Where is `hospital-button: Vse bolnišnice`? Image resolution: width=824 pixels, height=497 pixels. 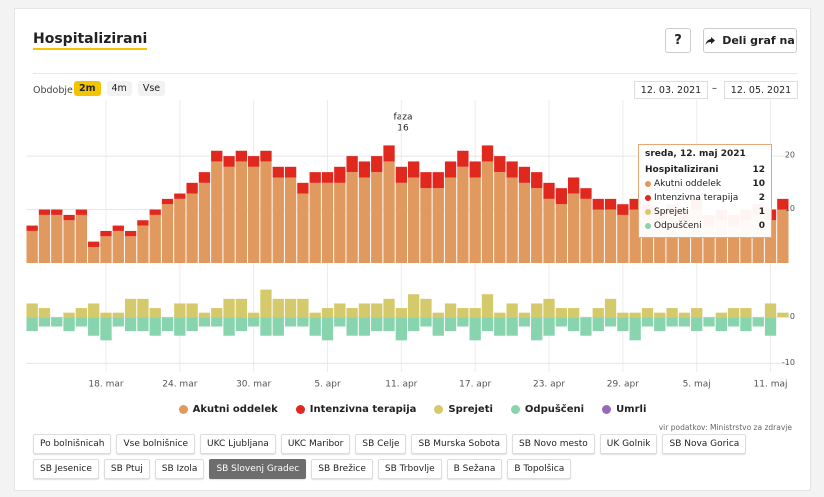 hospital-button: Vse bolnišnice is located at coordinates (156, 444).